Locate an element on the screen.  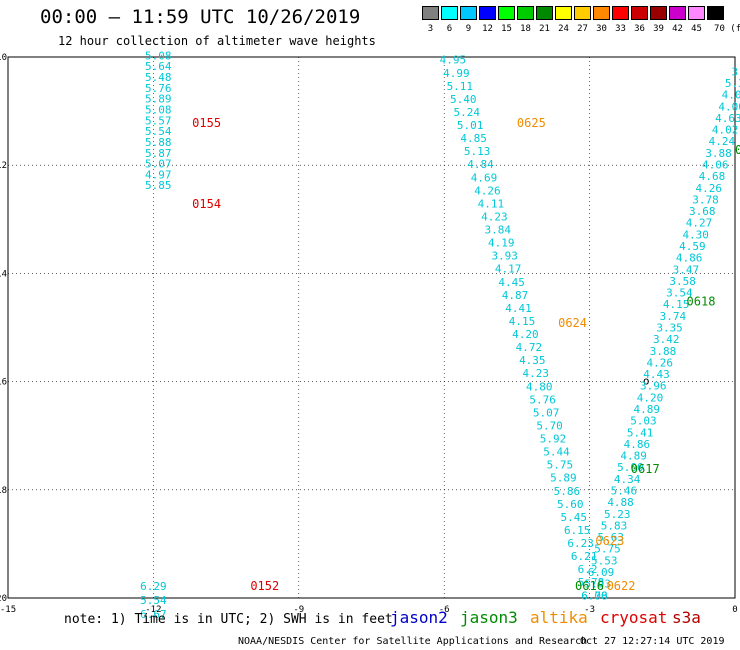
legend-label: 6 is located at coordinates (449, 29).